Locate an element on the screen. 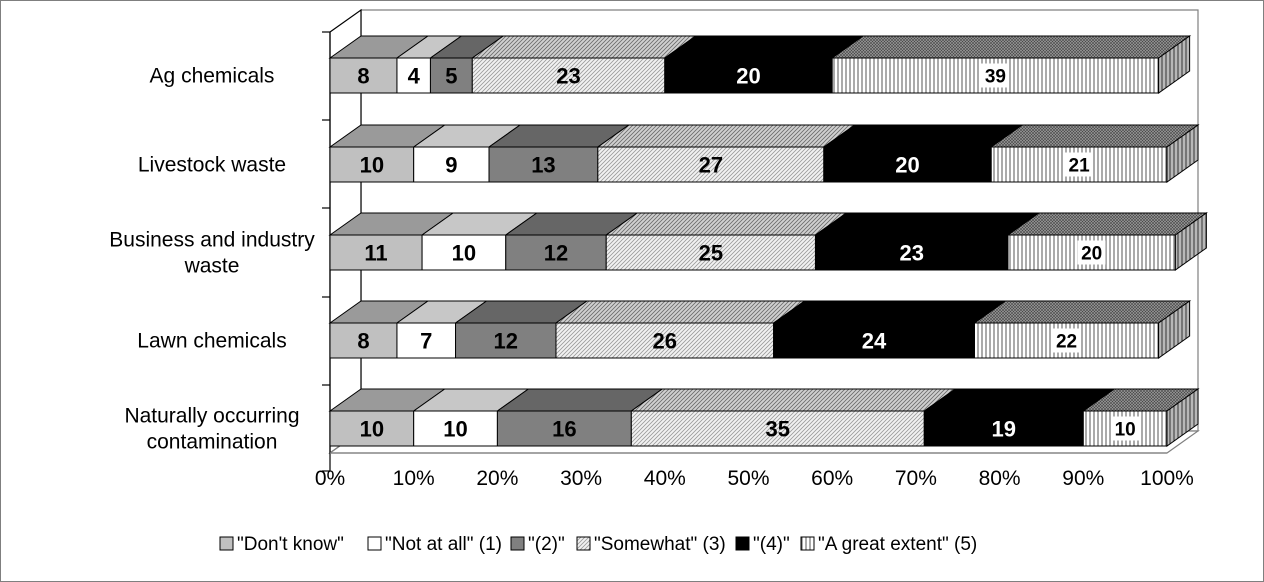  x-tick-label: 0% is located at coordinates (330, 478).